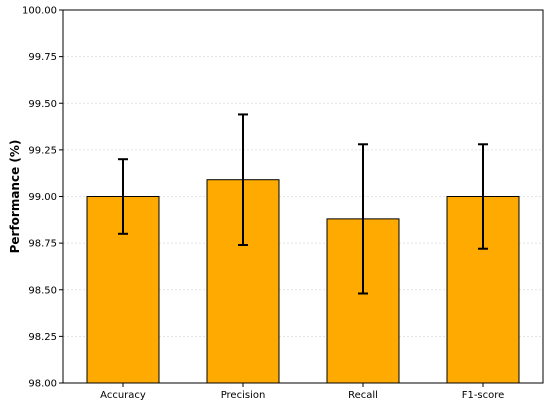 The height and width of the screenshot is (405, 550). I want to click on y-tick-label: 98.50, so click(42, 290).